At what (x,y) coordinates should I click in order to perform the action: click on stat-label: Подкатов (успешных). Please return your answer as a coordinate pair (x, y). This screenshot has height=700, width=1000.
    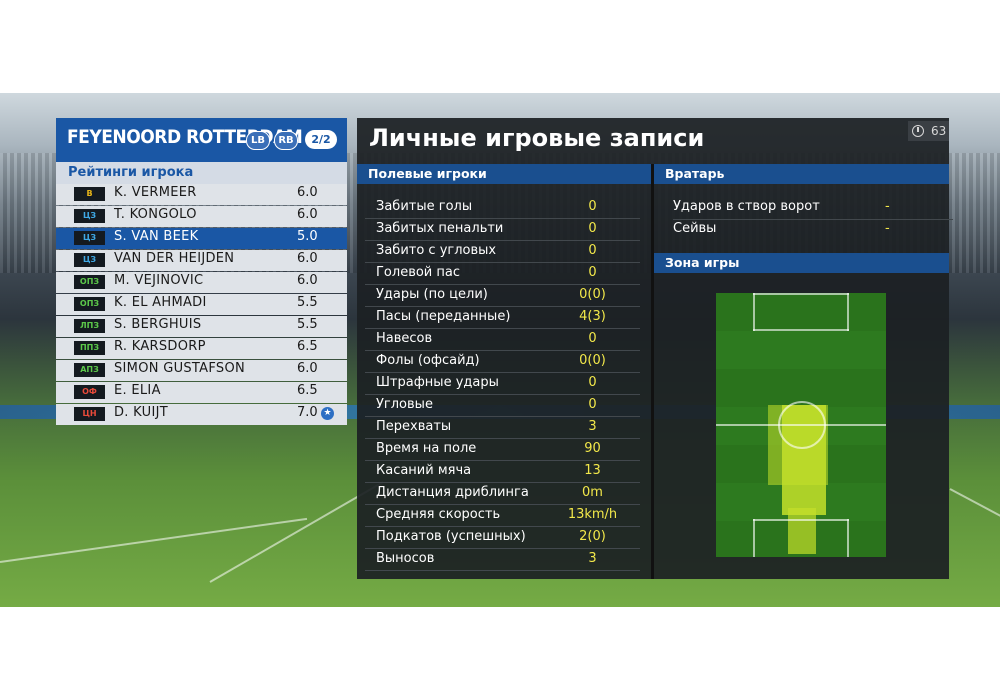
    Looking at the image, I should click on (451, 536).